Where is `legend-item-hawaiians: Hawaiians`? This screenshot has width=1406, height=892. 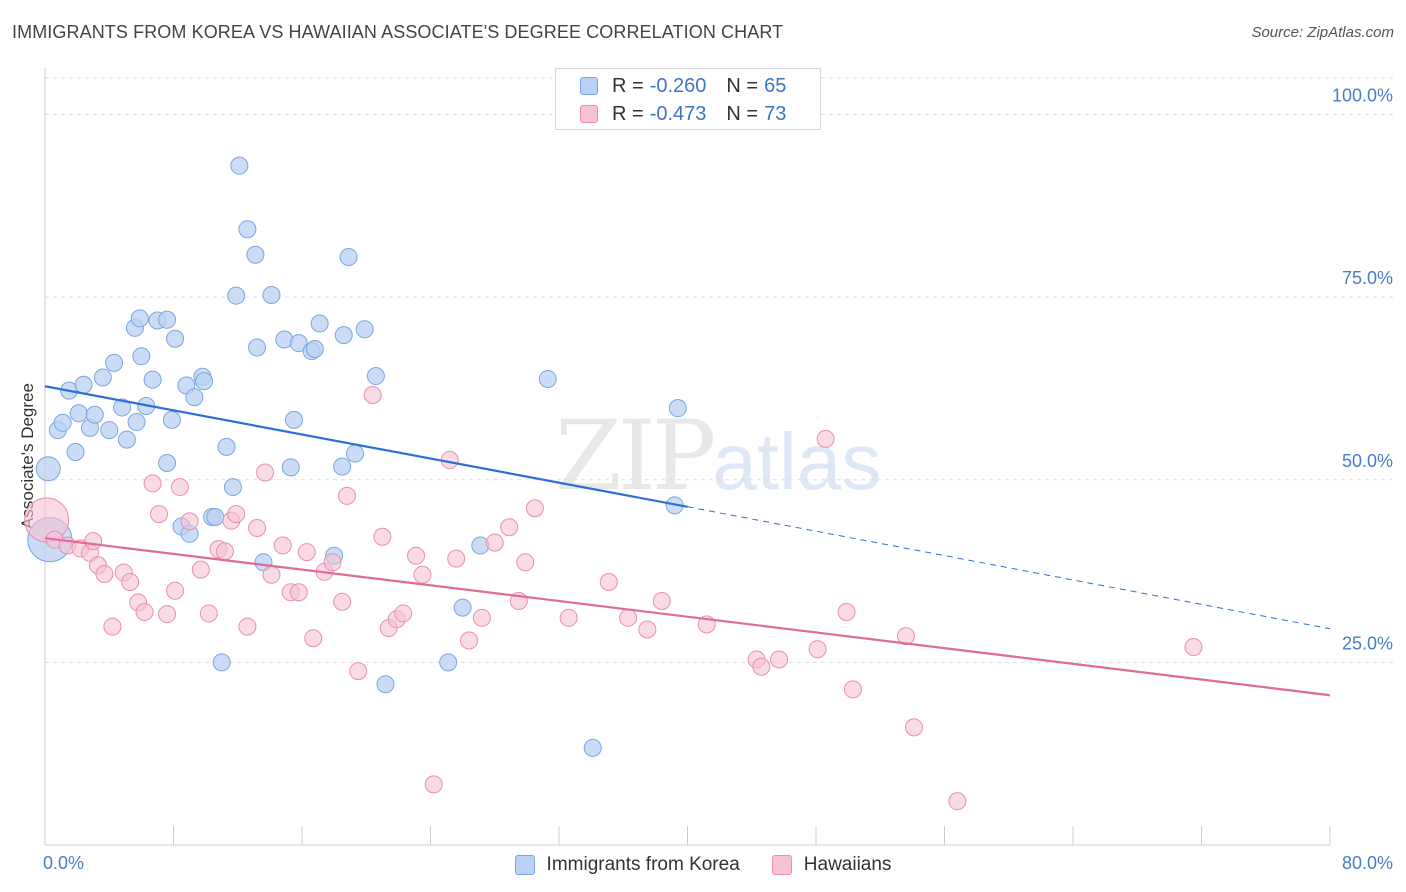
legend-item-hawaiians: Hawaiians is located at coordinates (831, 865).